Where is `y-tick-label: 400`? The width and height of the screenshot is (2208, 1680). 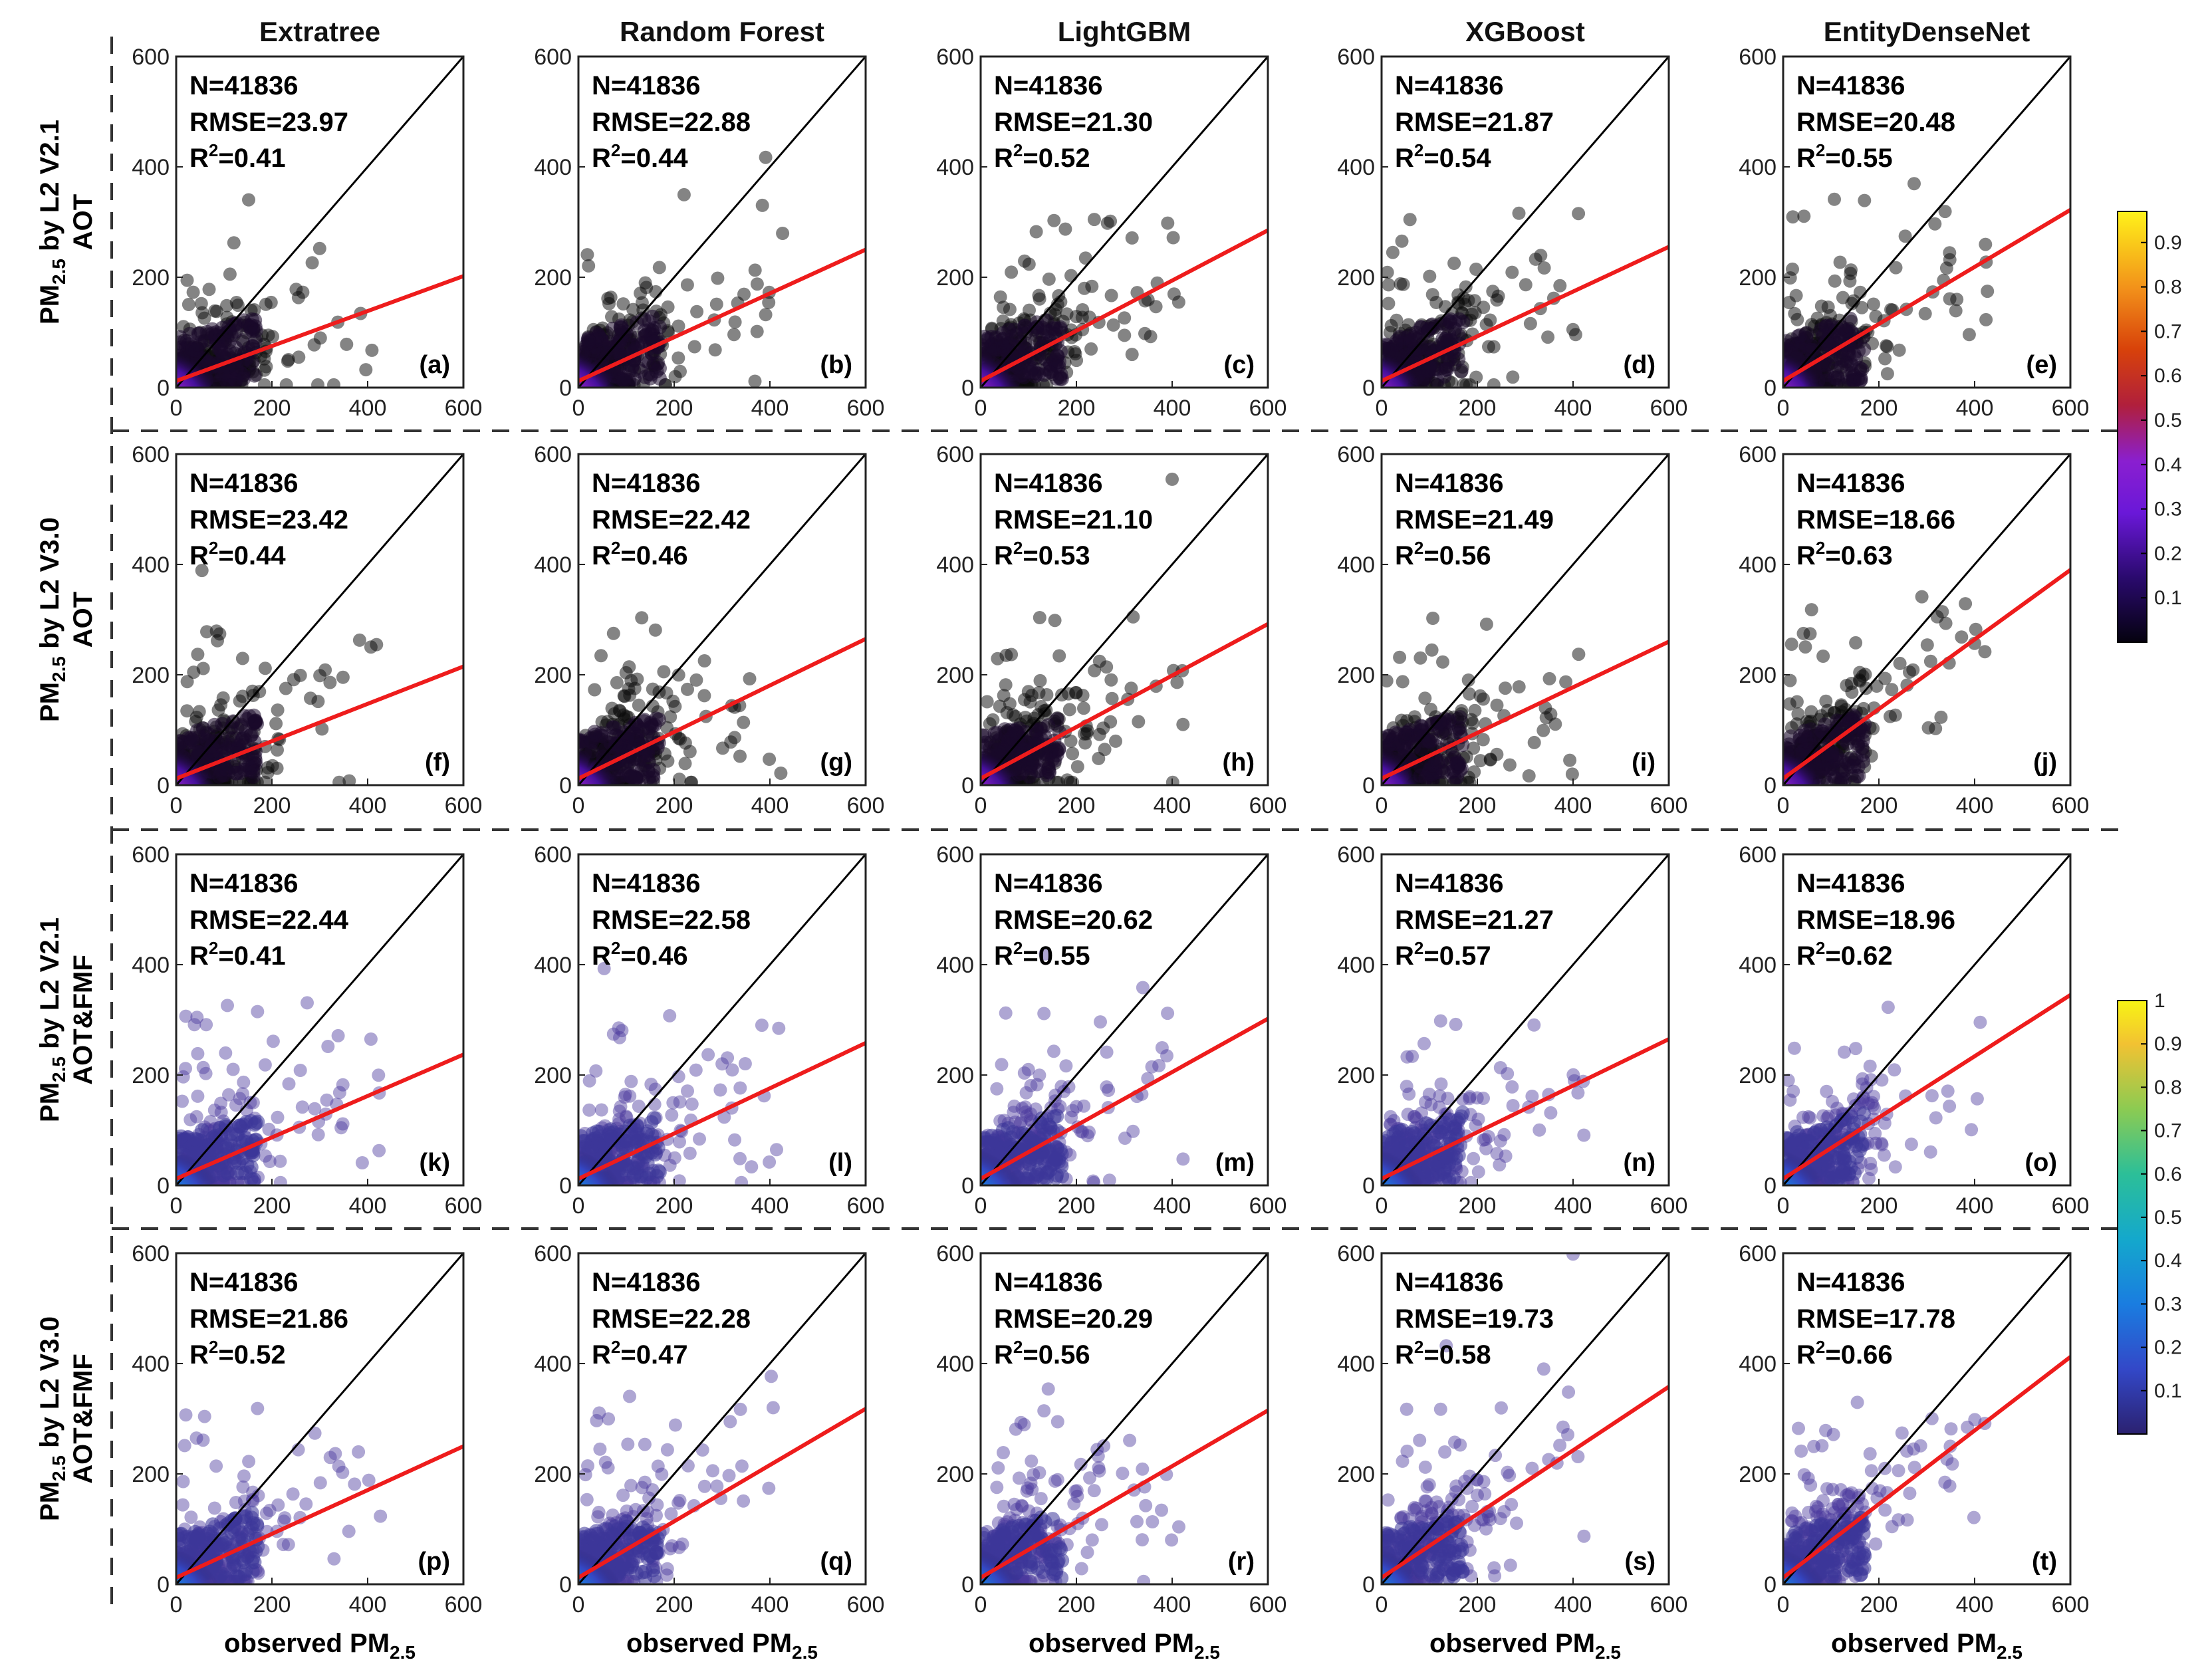
y-tick-label: 400 is located at coordinates (151, 965).